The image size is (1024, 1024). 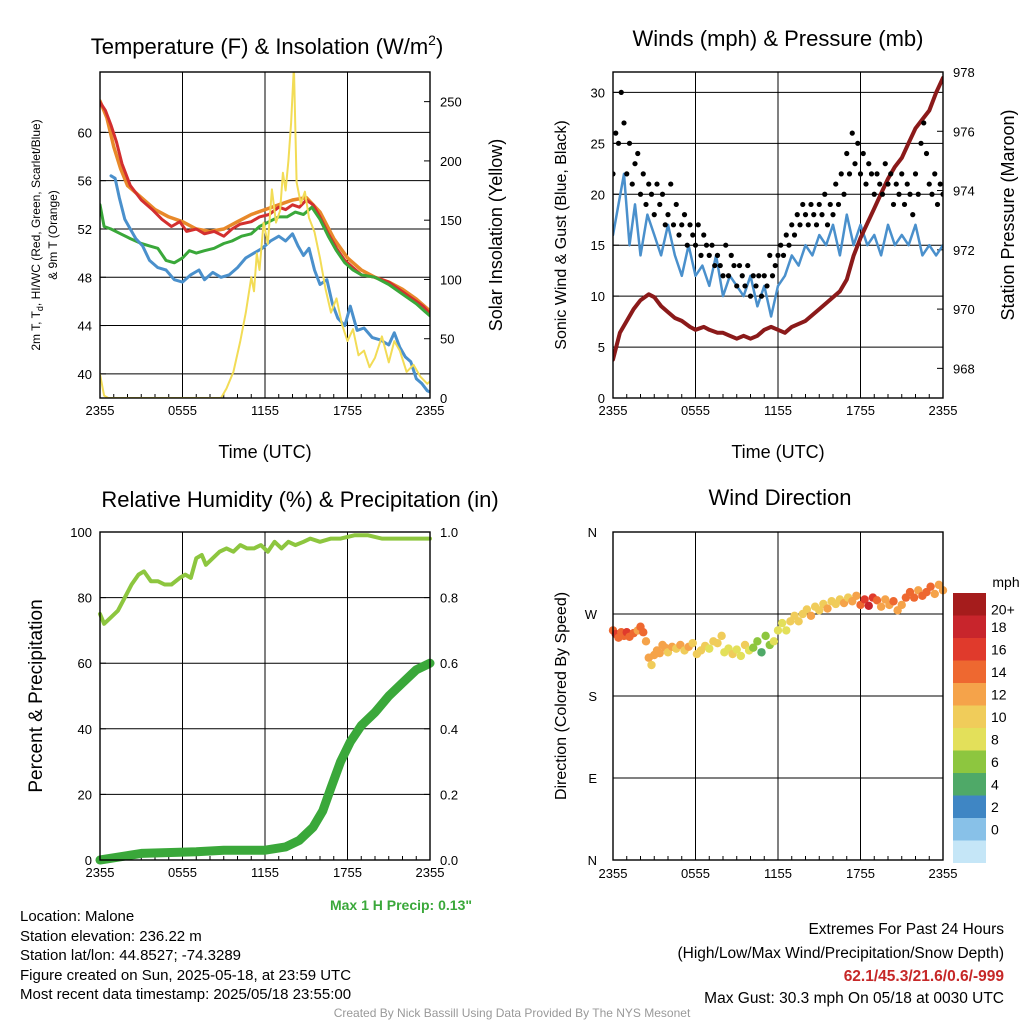 I want to click on dir-ytick-label: W, so click(x=591, y=614).